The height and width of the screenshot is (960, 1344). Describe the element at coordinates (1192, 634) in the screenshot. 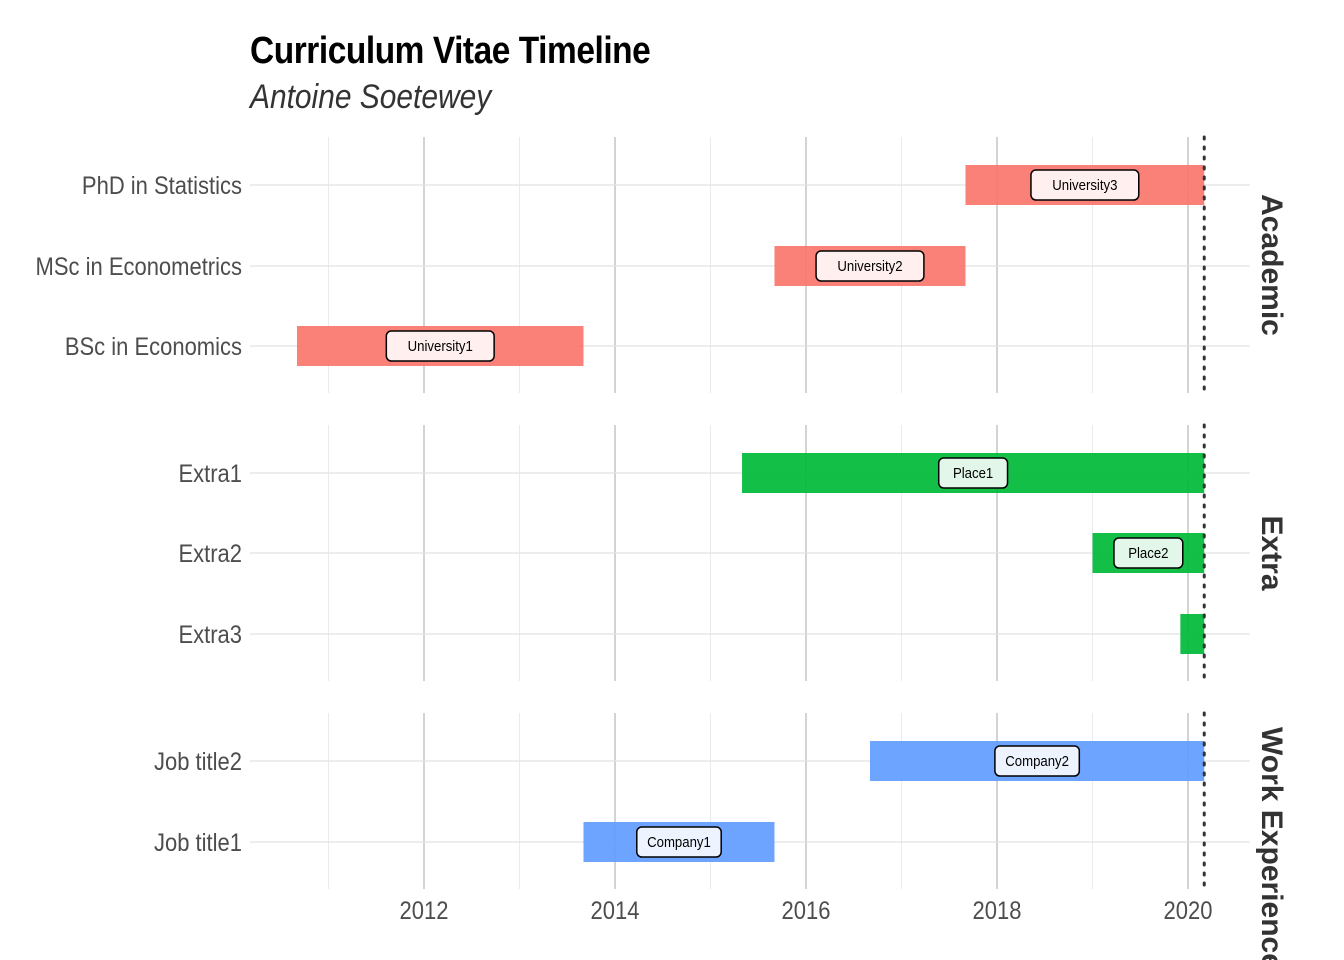

I see `timeline-bar` at that location.